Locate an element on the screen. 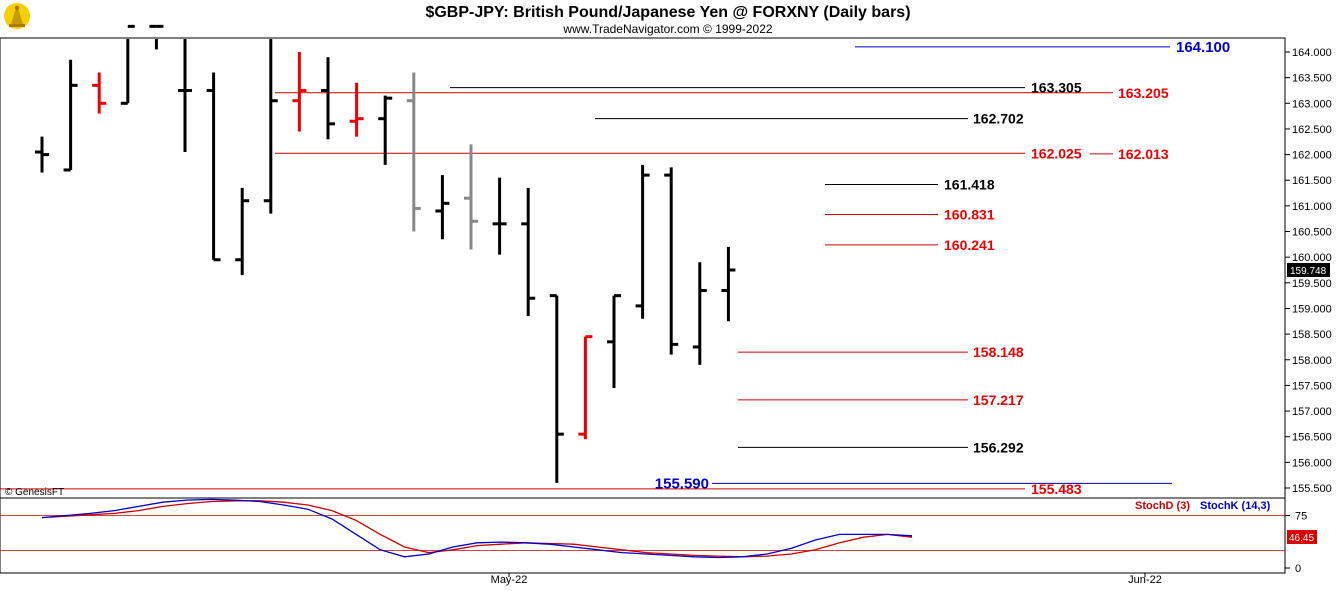 This screenshot has height=591, width=1336. stochastic-panel is located at coordinates (643, 535).